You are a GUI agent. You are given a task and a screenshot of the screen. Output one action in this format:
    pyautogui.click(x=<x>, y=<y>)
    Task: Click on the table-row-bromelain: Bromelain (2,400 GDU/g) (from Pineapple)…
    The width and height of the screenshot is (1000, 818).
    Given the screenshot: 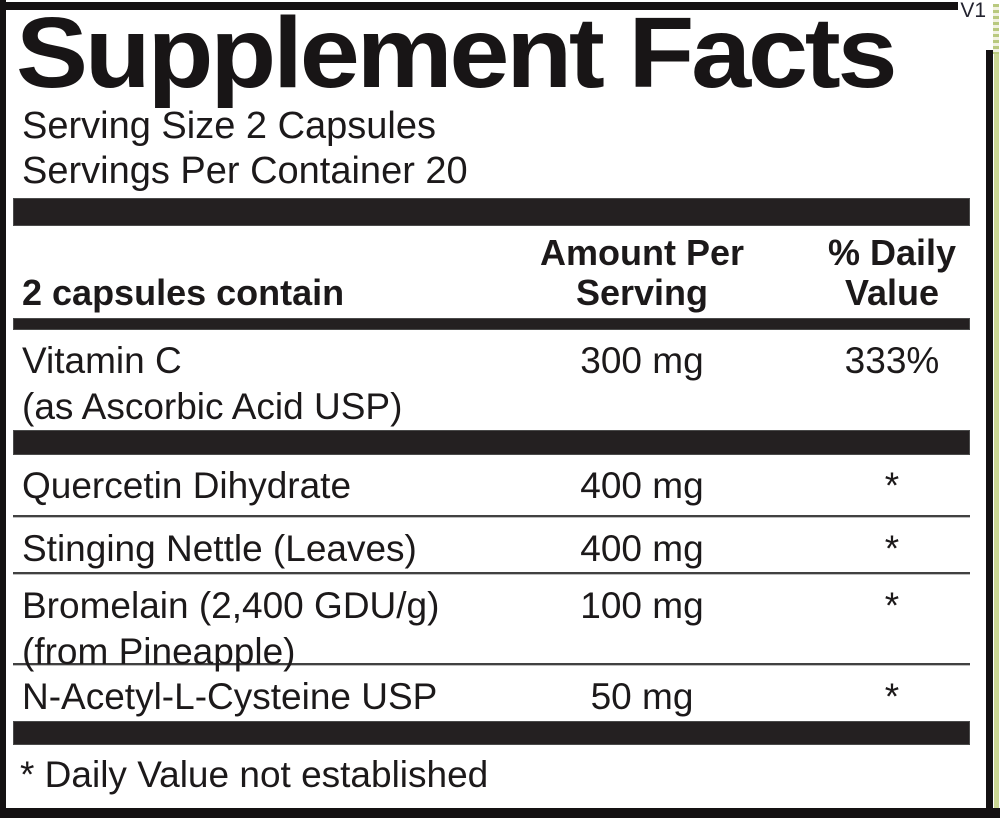 What is the action you would take?
    pyautogui.click(x=496, y=623)
    